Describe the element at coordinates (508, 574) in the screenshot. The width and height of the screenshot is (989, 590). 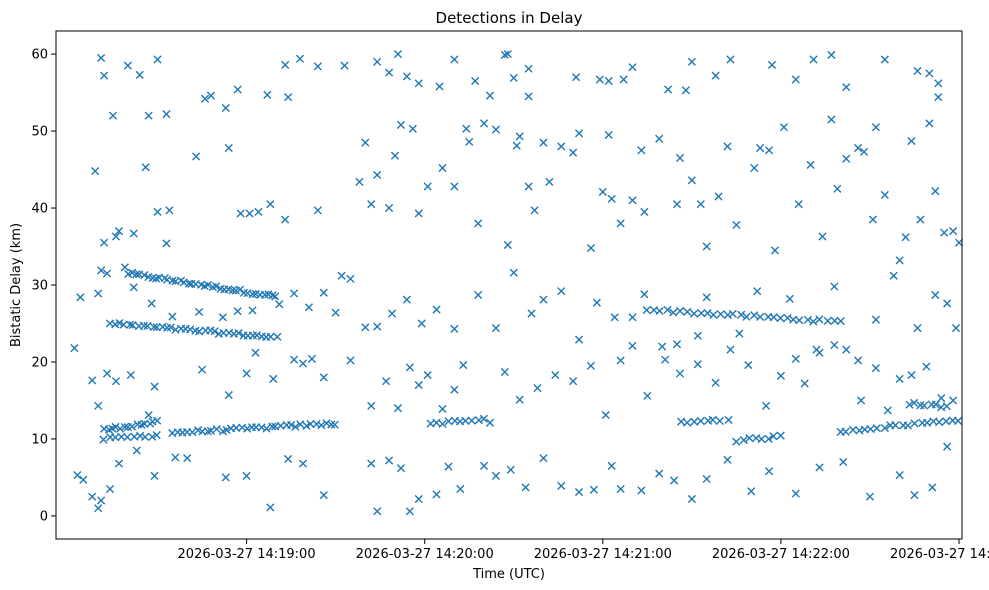
I see `x-axis-label: Time (UTC)` at that location.